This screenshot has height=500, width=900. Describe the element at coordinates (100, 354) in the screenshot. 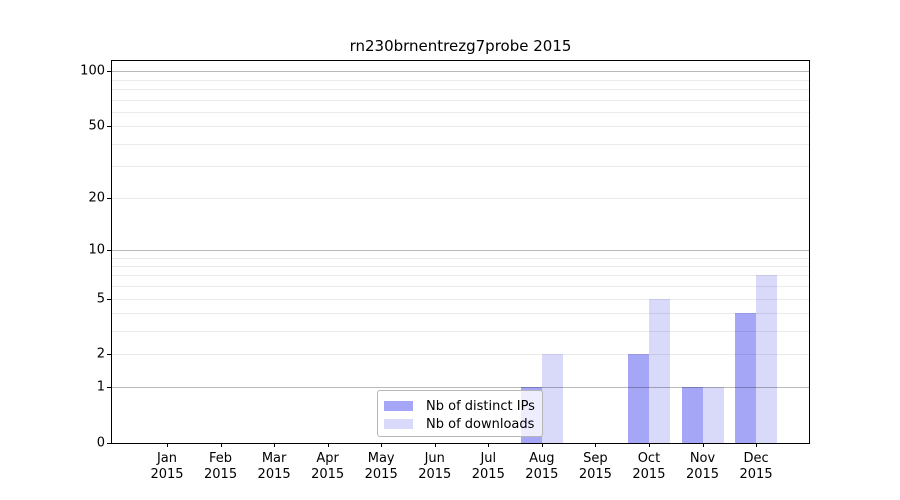

I see `y-tick-label: 2` at that location.